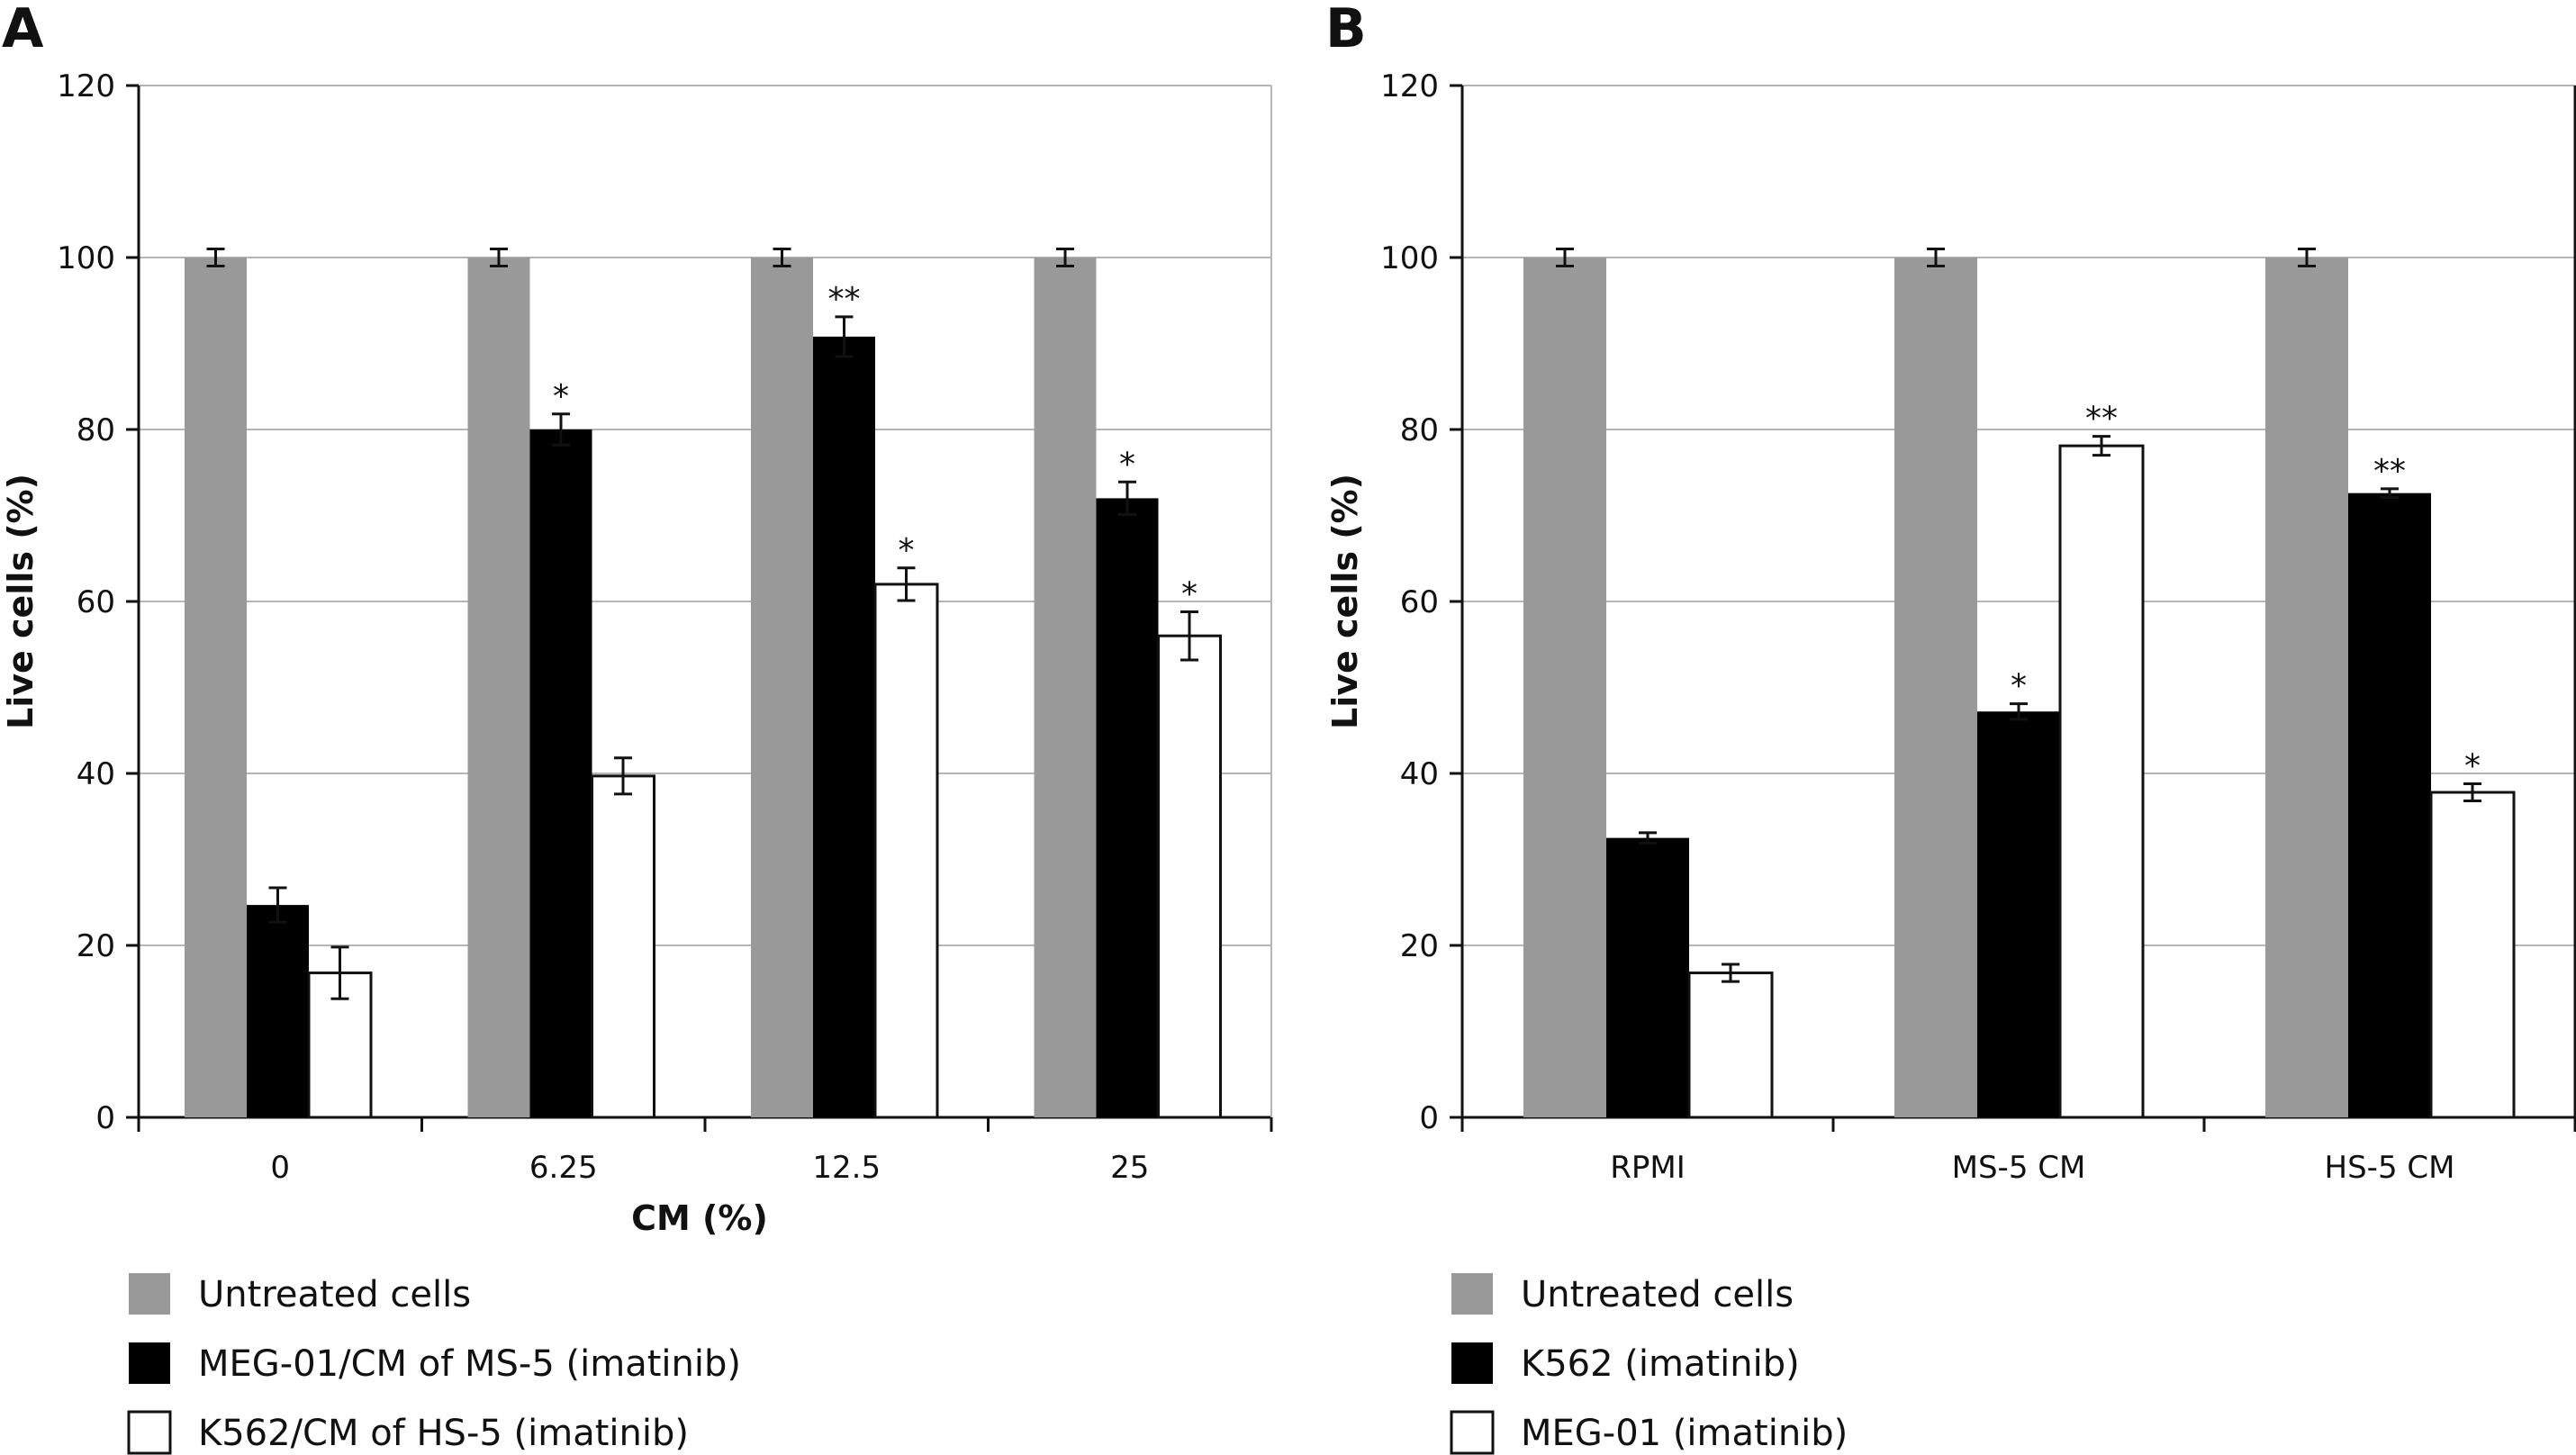 Image resolution: width=2576 pixels, height=1455 pixels. Describe the element at coordinates (1189, 593) in the screenshot. I see `significance-marker-2-3: *` at that location.